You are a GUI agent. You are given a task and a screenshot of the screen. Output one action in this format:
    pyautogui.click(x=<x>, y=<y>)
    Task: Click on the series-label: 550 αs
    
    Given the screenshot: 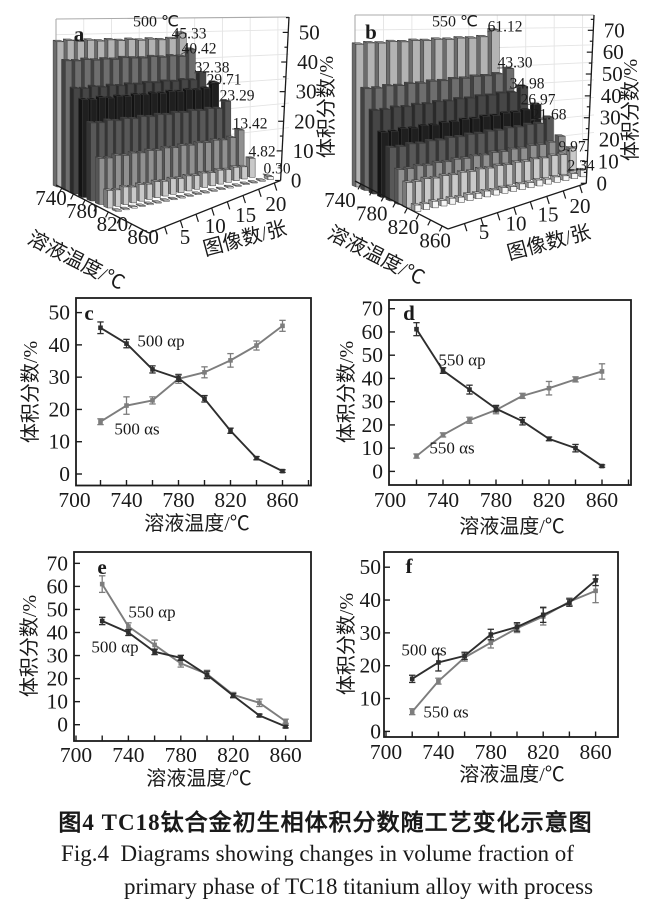 What is the action you would take?
    pyautogui.click(x=451, y=448)
    